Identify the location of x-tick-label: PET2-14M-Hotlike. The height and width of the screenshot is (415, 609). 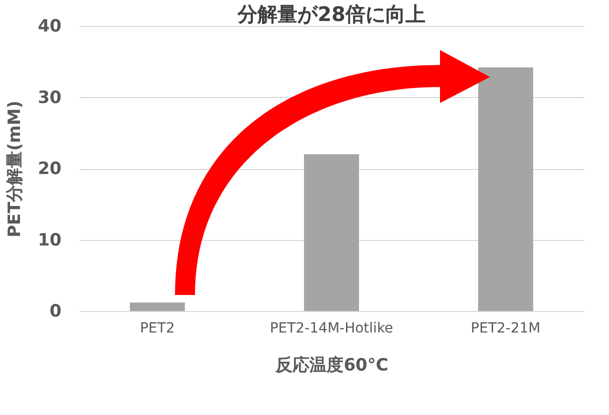
(332, 328).